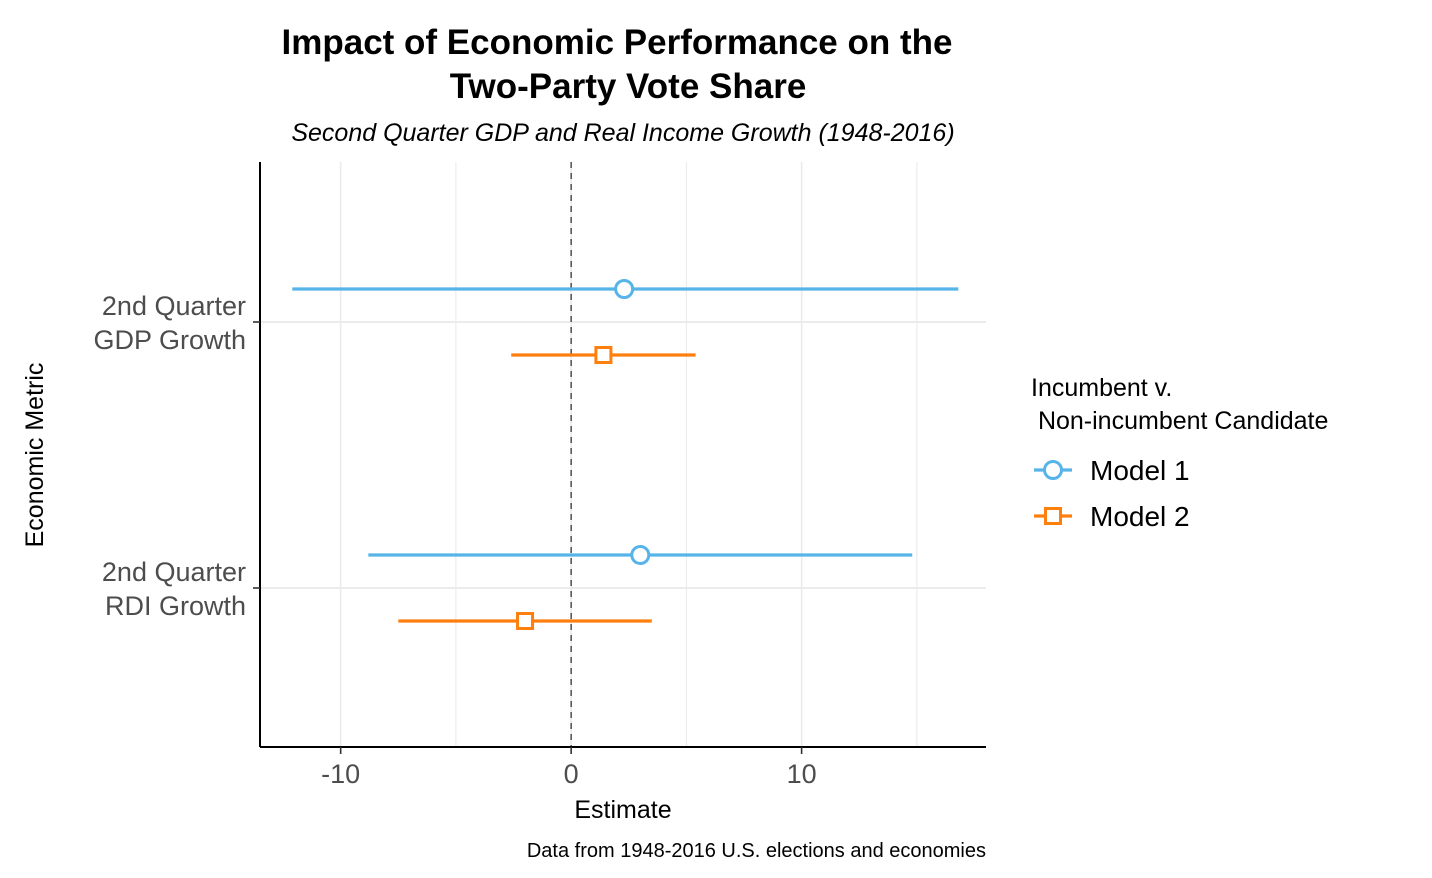 Image resolution: width=1432 pixels, height=878 pixels. I want to click on chart-title-line-1: Impact of Economic Performance on the, so click(617, 42).